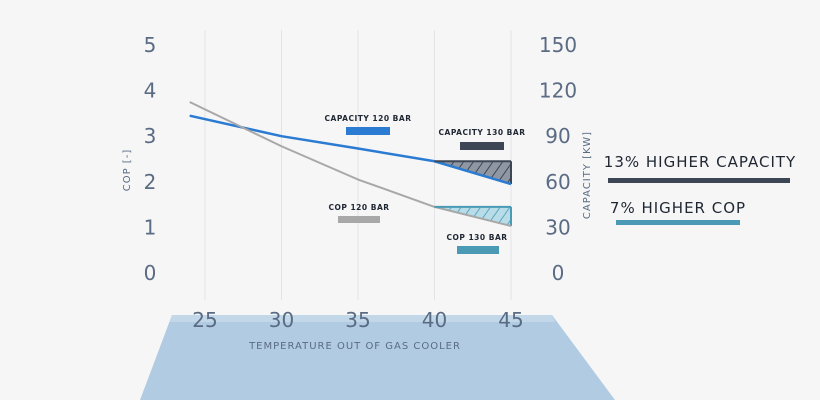 Image resolution: width=820 pixels, height=400 pixels. Describe the element at coordinates (699, 180) in the screenshot. I see `callout-capacity-bar` at that location.